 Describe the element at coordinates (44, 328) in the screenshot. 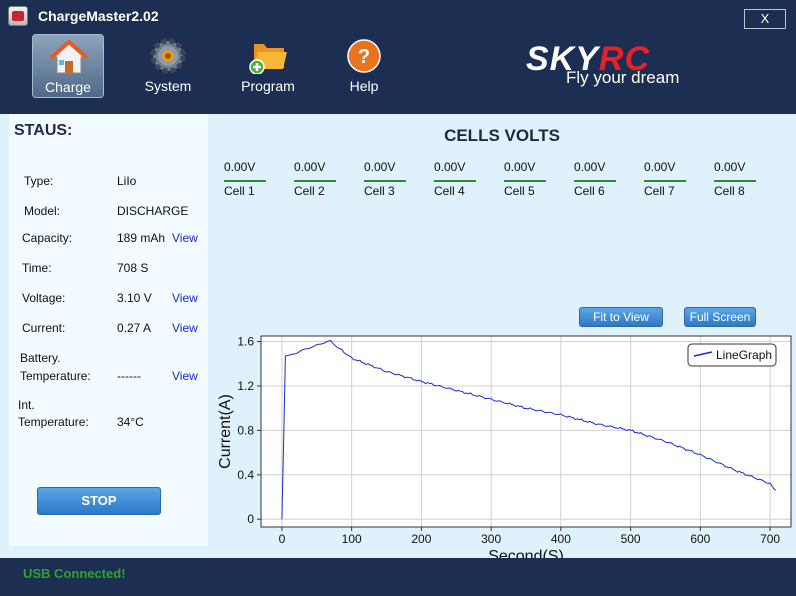

I see `current-label: Current:` at that location.